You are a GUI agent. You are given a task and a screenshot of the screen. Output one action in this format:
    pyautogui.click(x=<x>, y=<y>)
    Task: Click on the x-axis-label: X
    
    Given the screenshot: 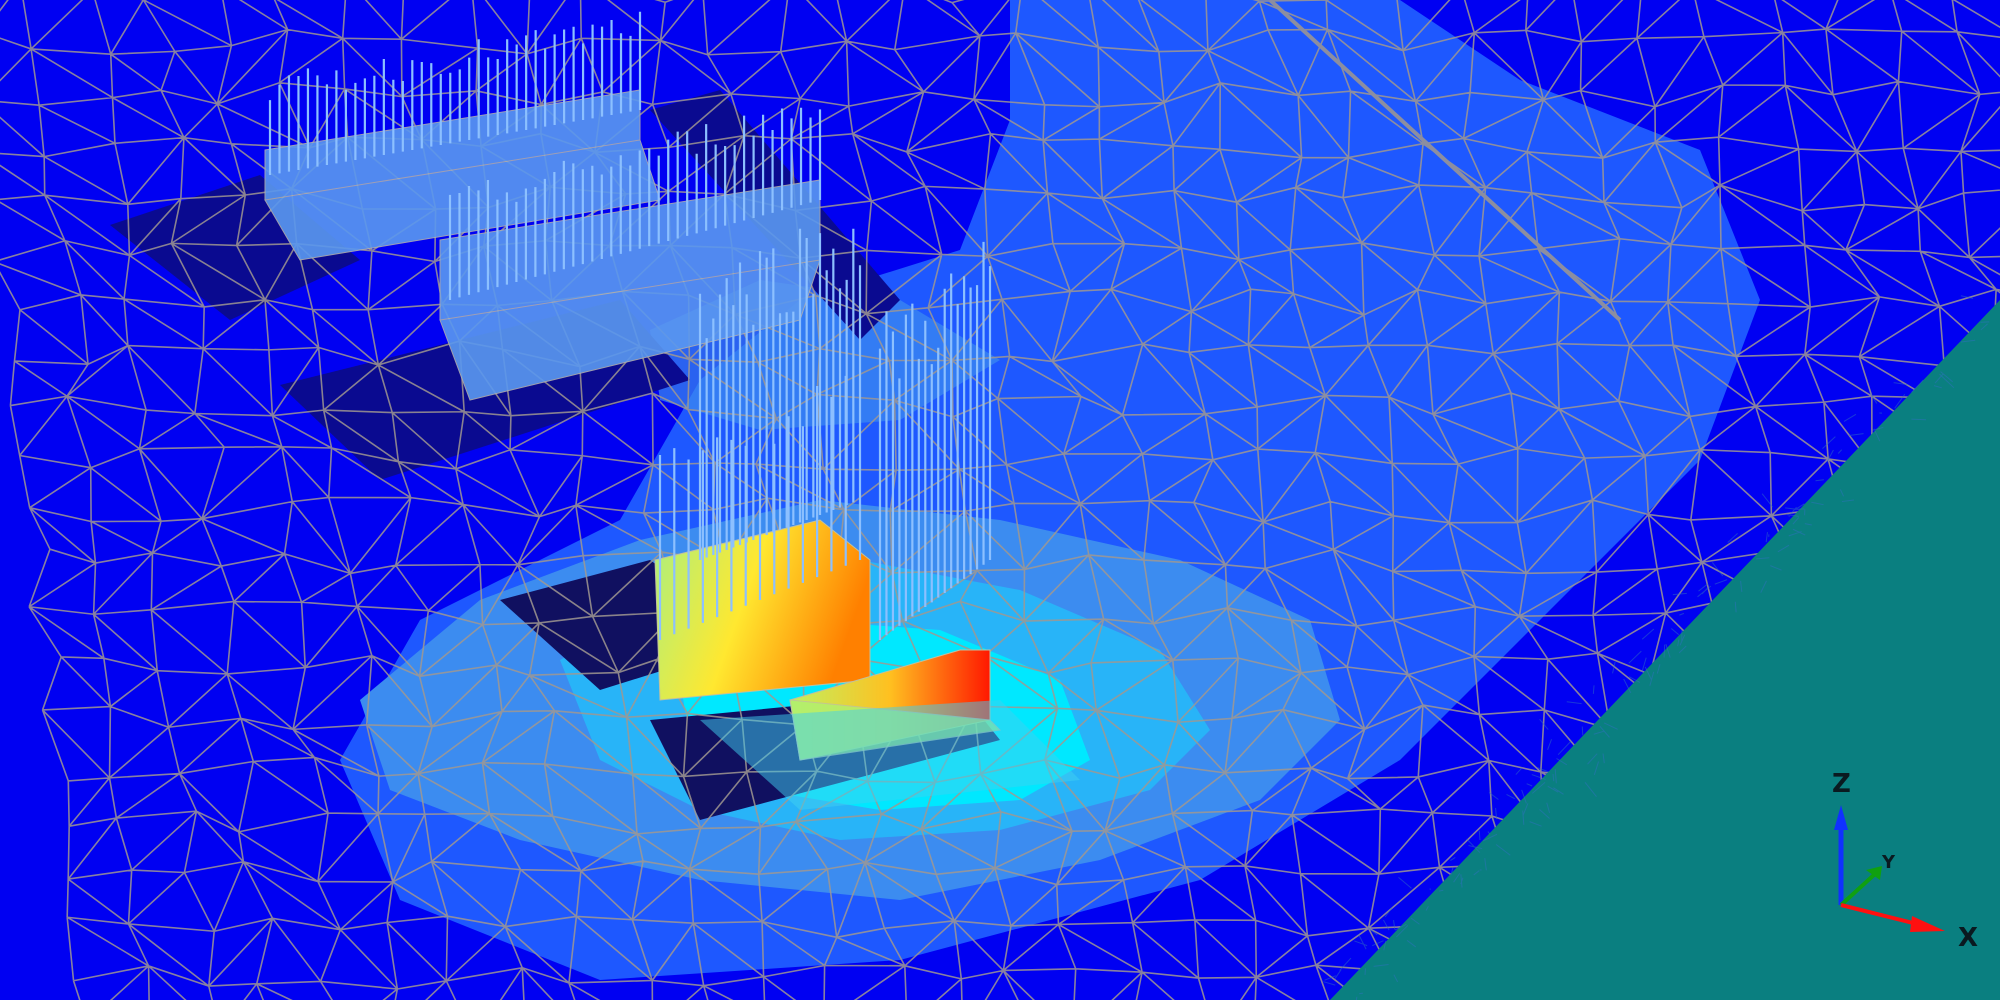 What is the action you would take?
    pyautogui.click(x=1968, y=938)
    